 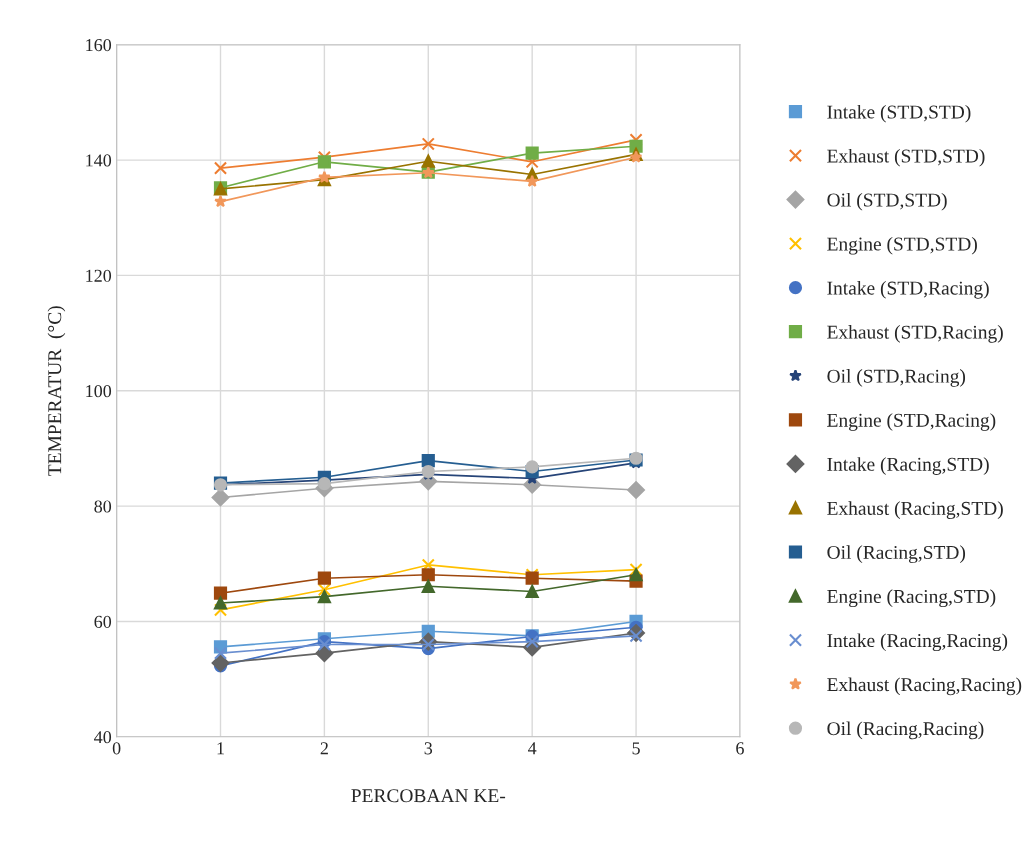 What do you see at coordinates (428, 796) in the screenshot?
I see `x-axis-title: PERCOBAAN KE-` at bounding box center [428, 796].